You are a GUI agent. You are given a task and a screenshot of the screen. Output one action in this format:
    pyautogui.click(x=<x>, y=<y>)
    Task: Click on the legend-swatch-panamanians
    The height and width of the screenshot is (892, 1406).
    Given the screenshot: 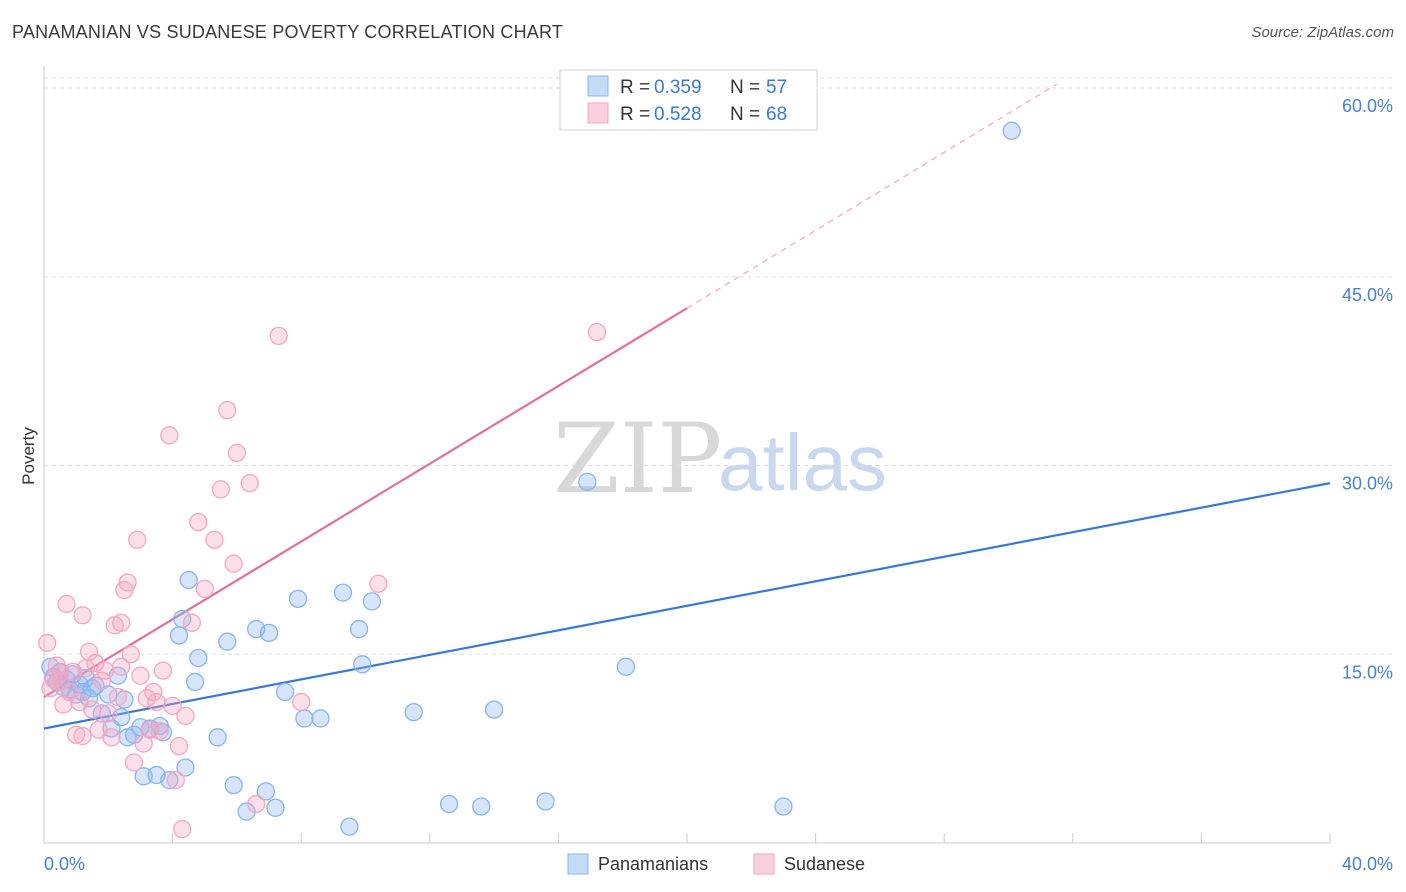 What is the action you would take?
    pyautogui.click(x=598, y=86)
    